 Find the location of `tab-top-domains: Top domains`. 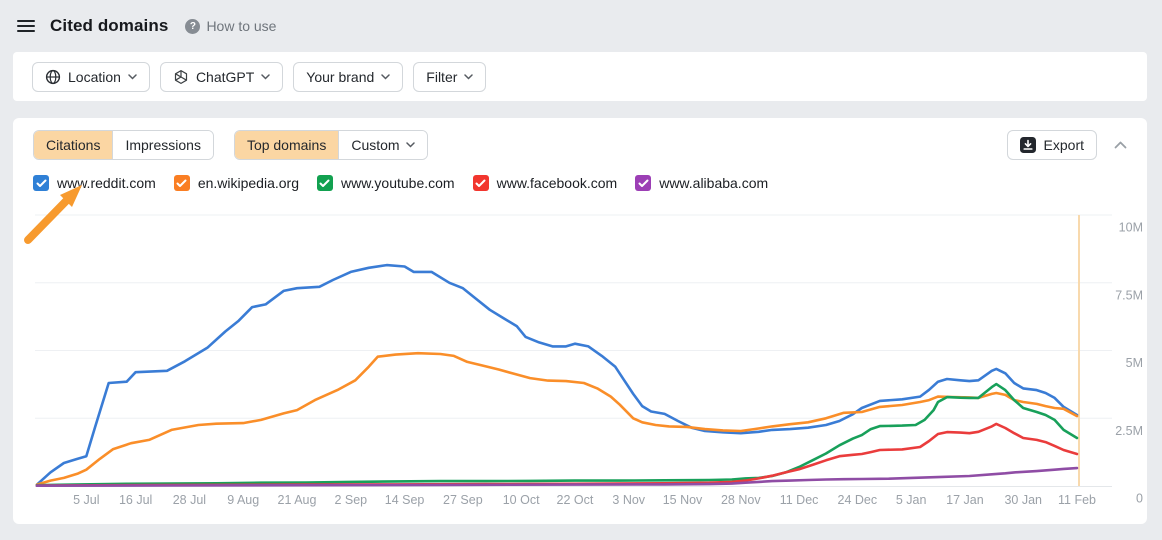

tab-top-domains: Top domains is located at coordinates (286, 145).